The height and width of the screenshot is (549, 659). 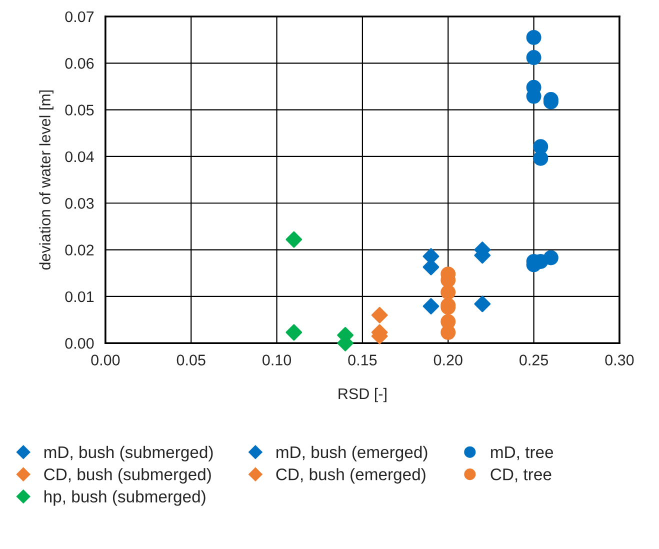 I want to click on x-tick-label: 0.25, so click(x=534, y=360).